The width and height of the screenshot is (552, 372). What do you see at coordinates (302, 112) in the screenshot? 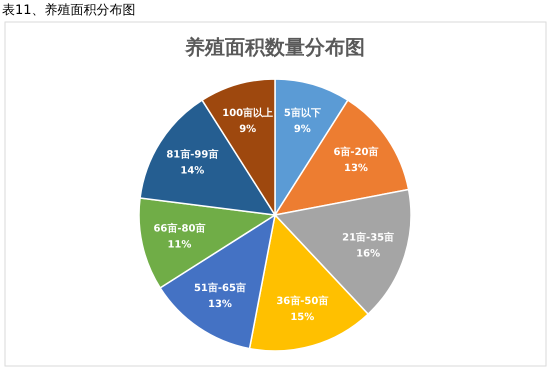
I see `slice-label: 5亩以下` at bounding box center [302, 112].